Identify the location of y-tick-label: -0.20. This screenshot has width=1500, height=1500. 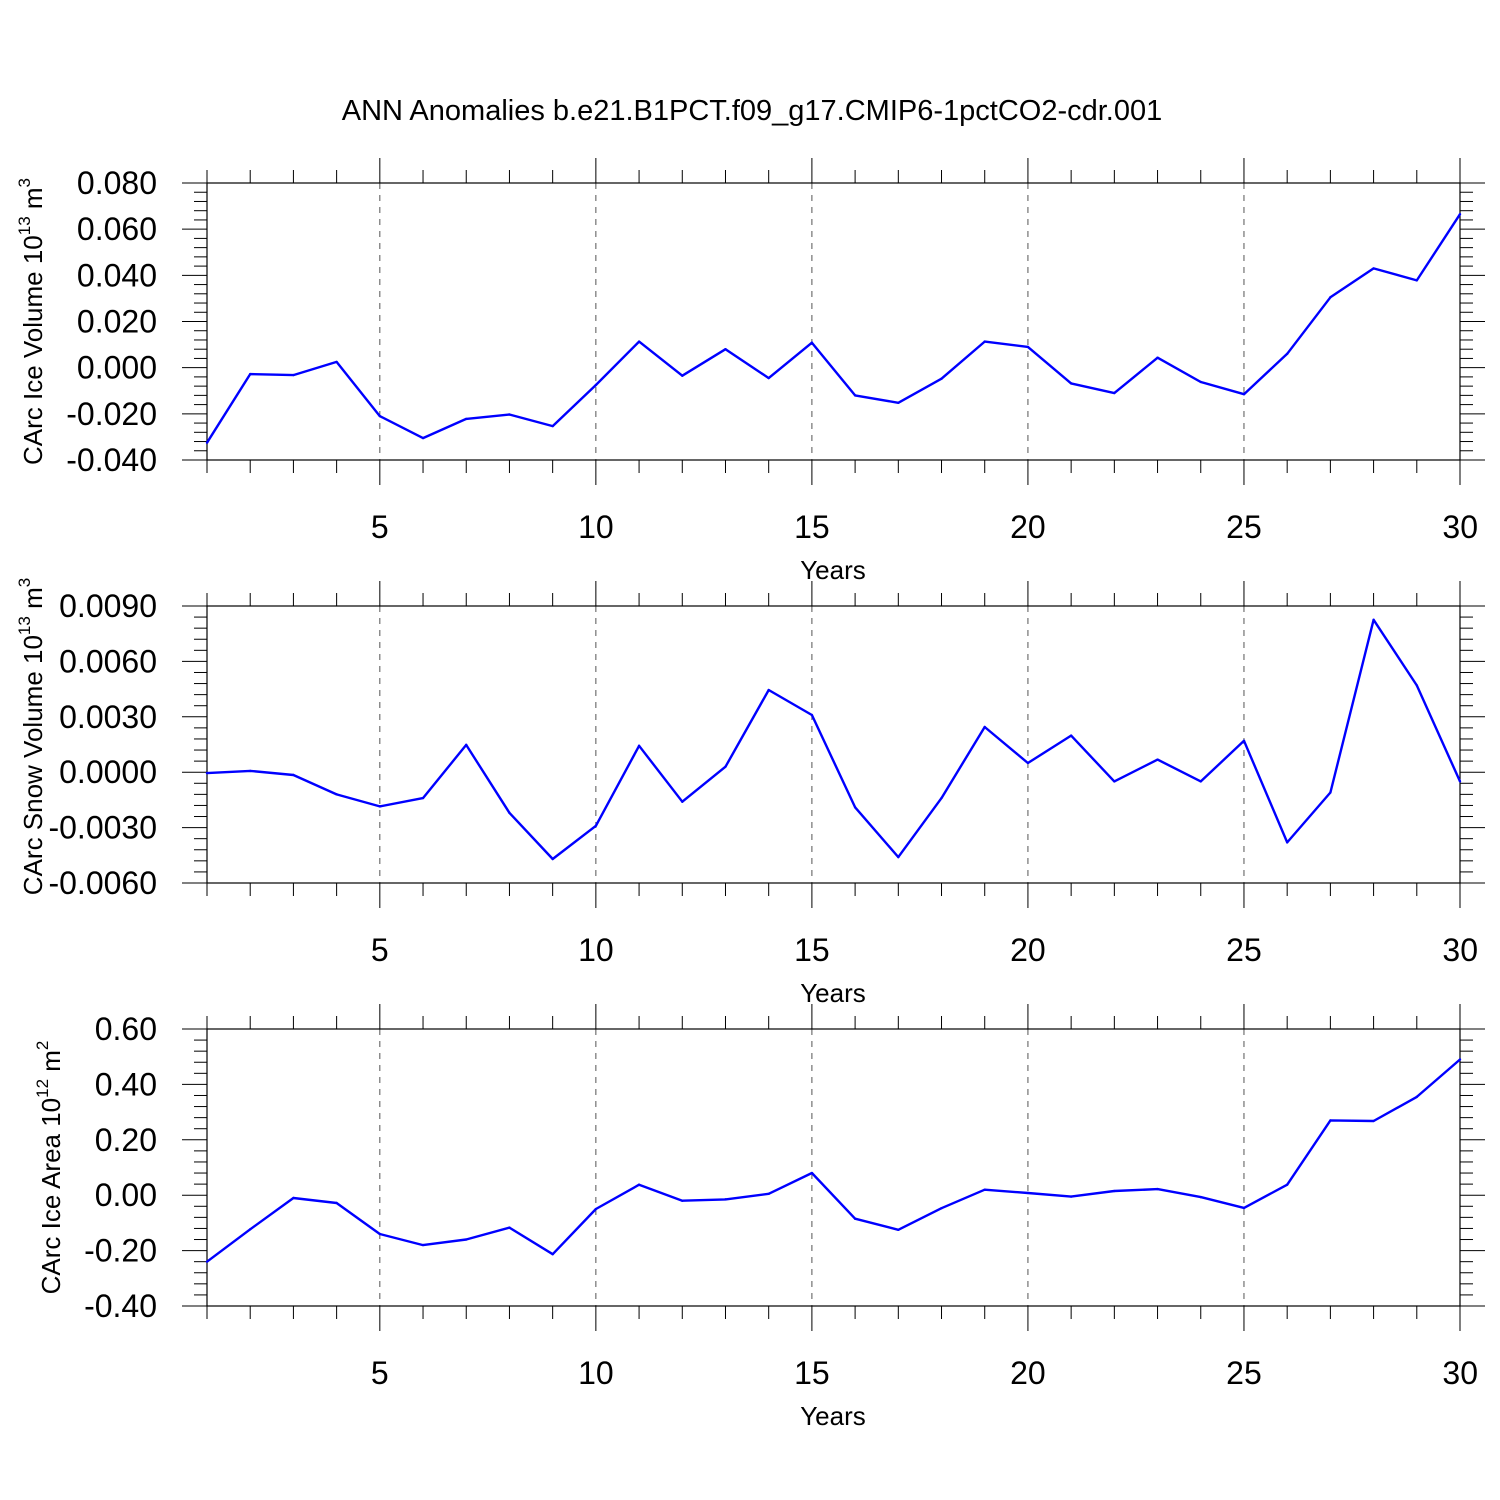
(120, 1251).